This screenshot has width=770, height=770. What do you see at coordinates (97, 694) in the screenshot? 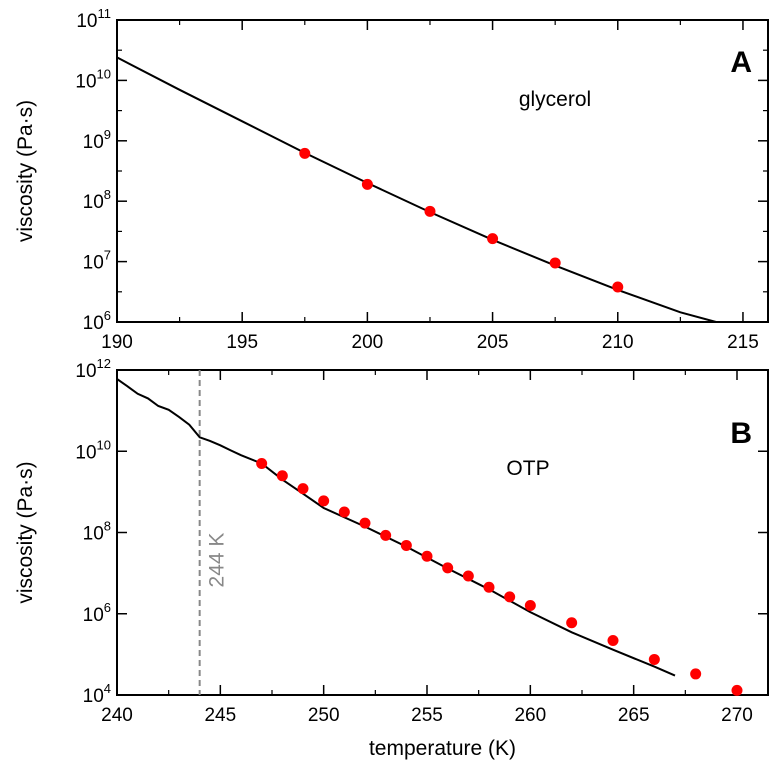
I see `y-tick-label: 10⁴` at bounding box center [97, 694].